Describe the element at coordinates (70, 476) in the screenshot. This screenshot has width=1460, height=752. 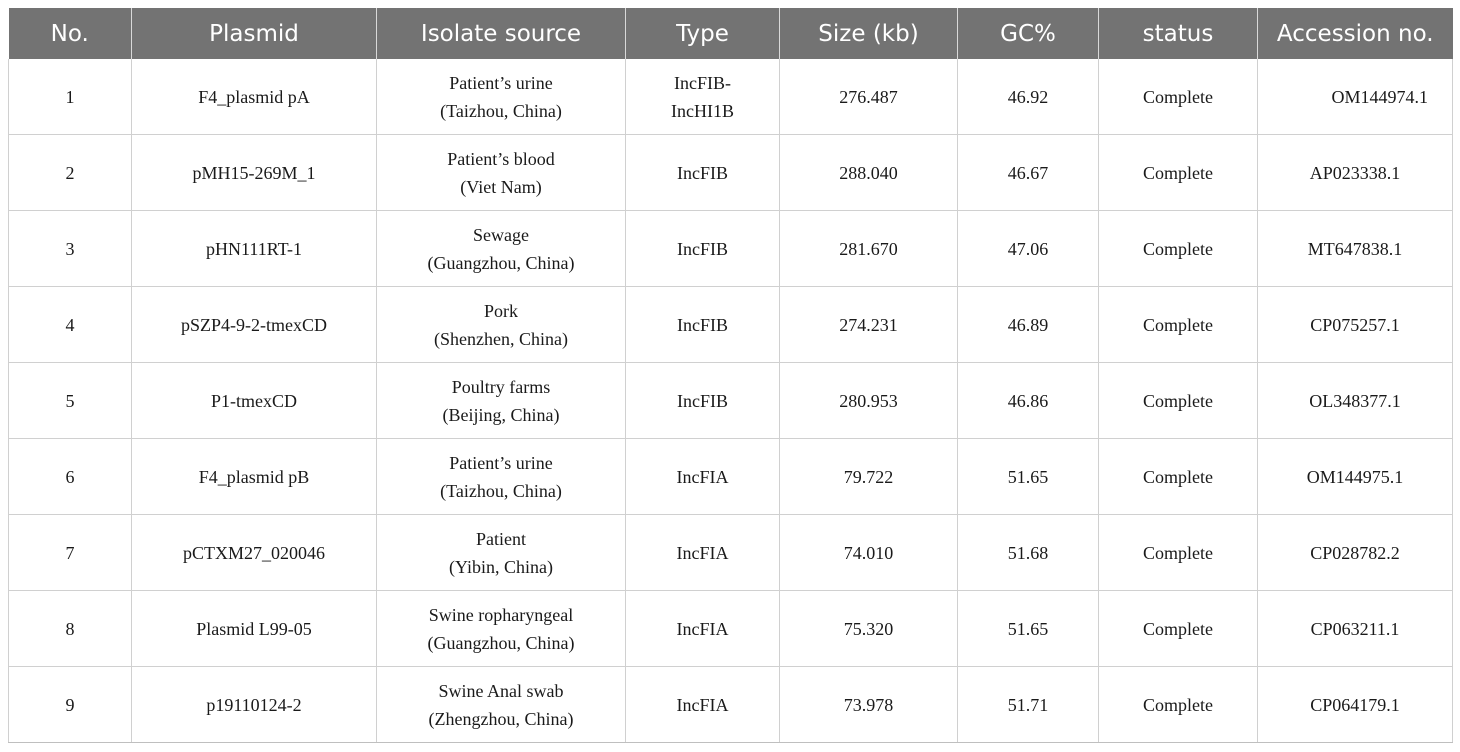
I see `cell-no: 6` at that location.